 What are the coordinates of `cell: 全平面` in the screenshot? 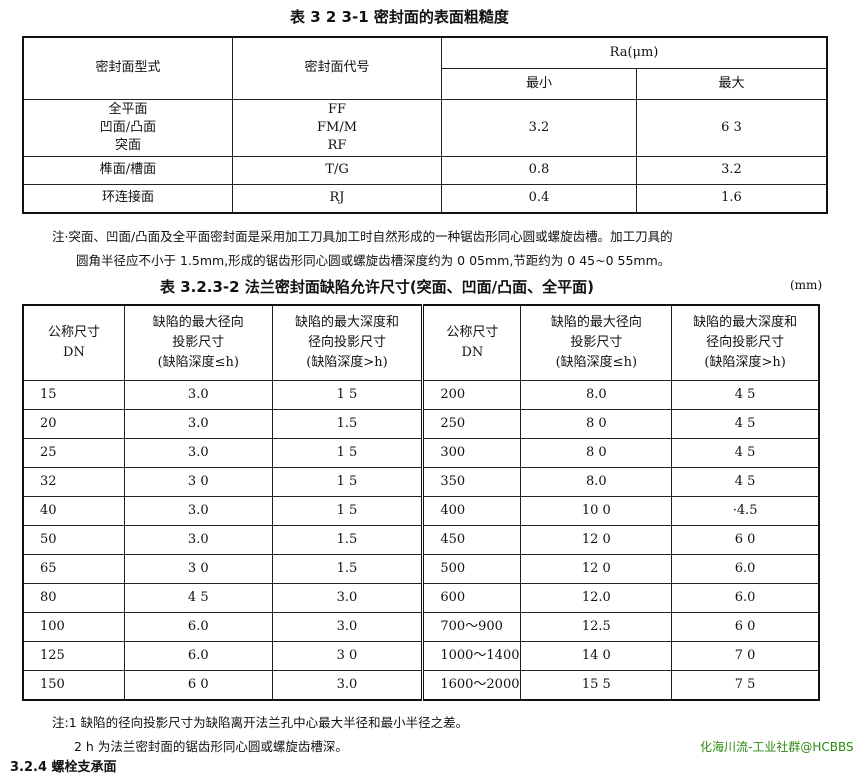 It's located at (128, 109).